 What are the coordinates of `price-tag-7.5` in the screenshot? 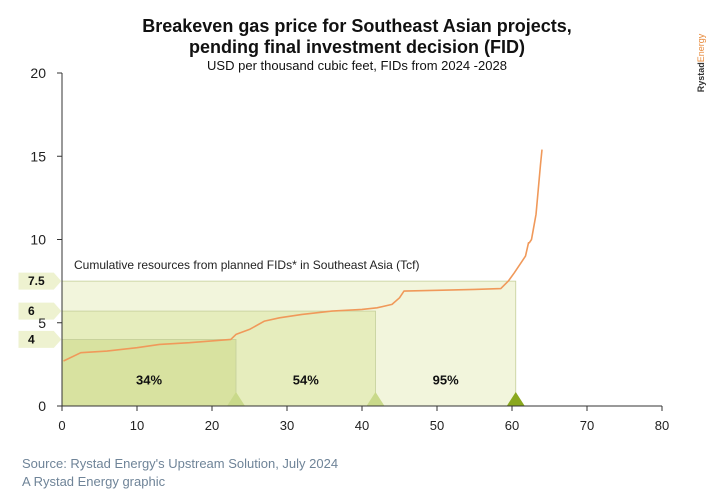 It's located at (40, 281).